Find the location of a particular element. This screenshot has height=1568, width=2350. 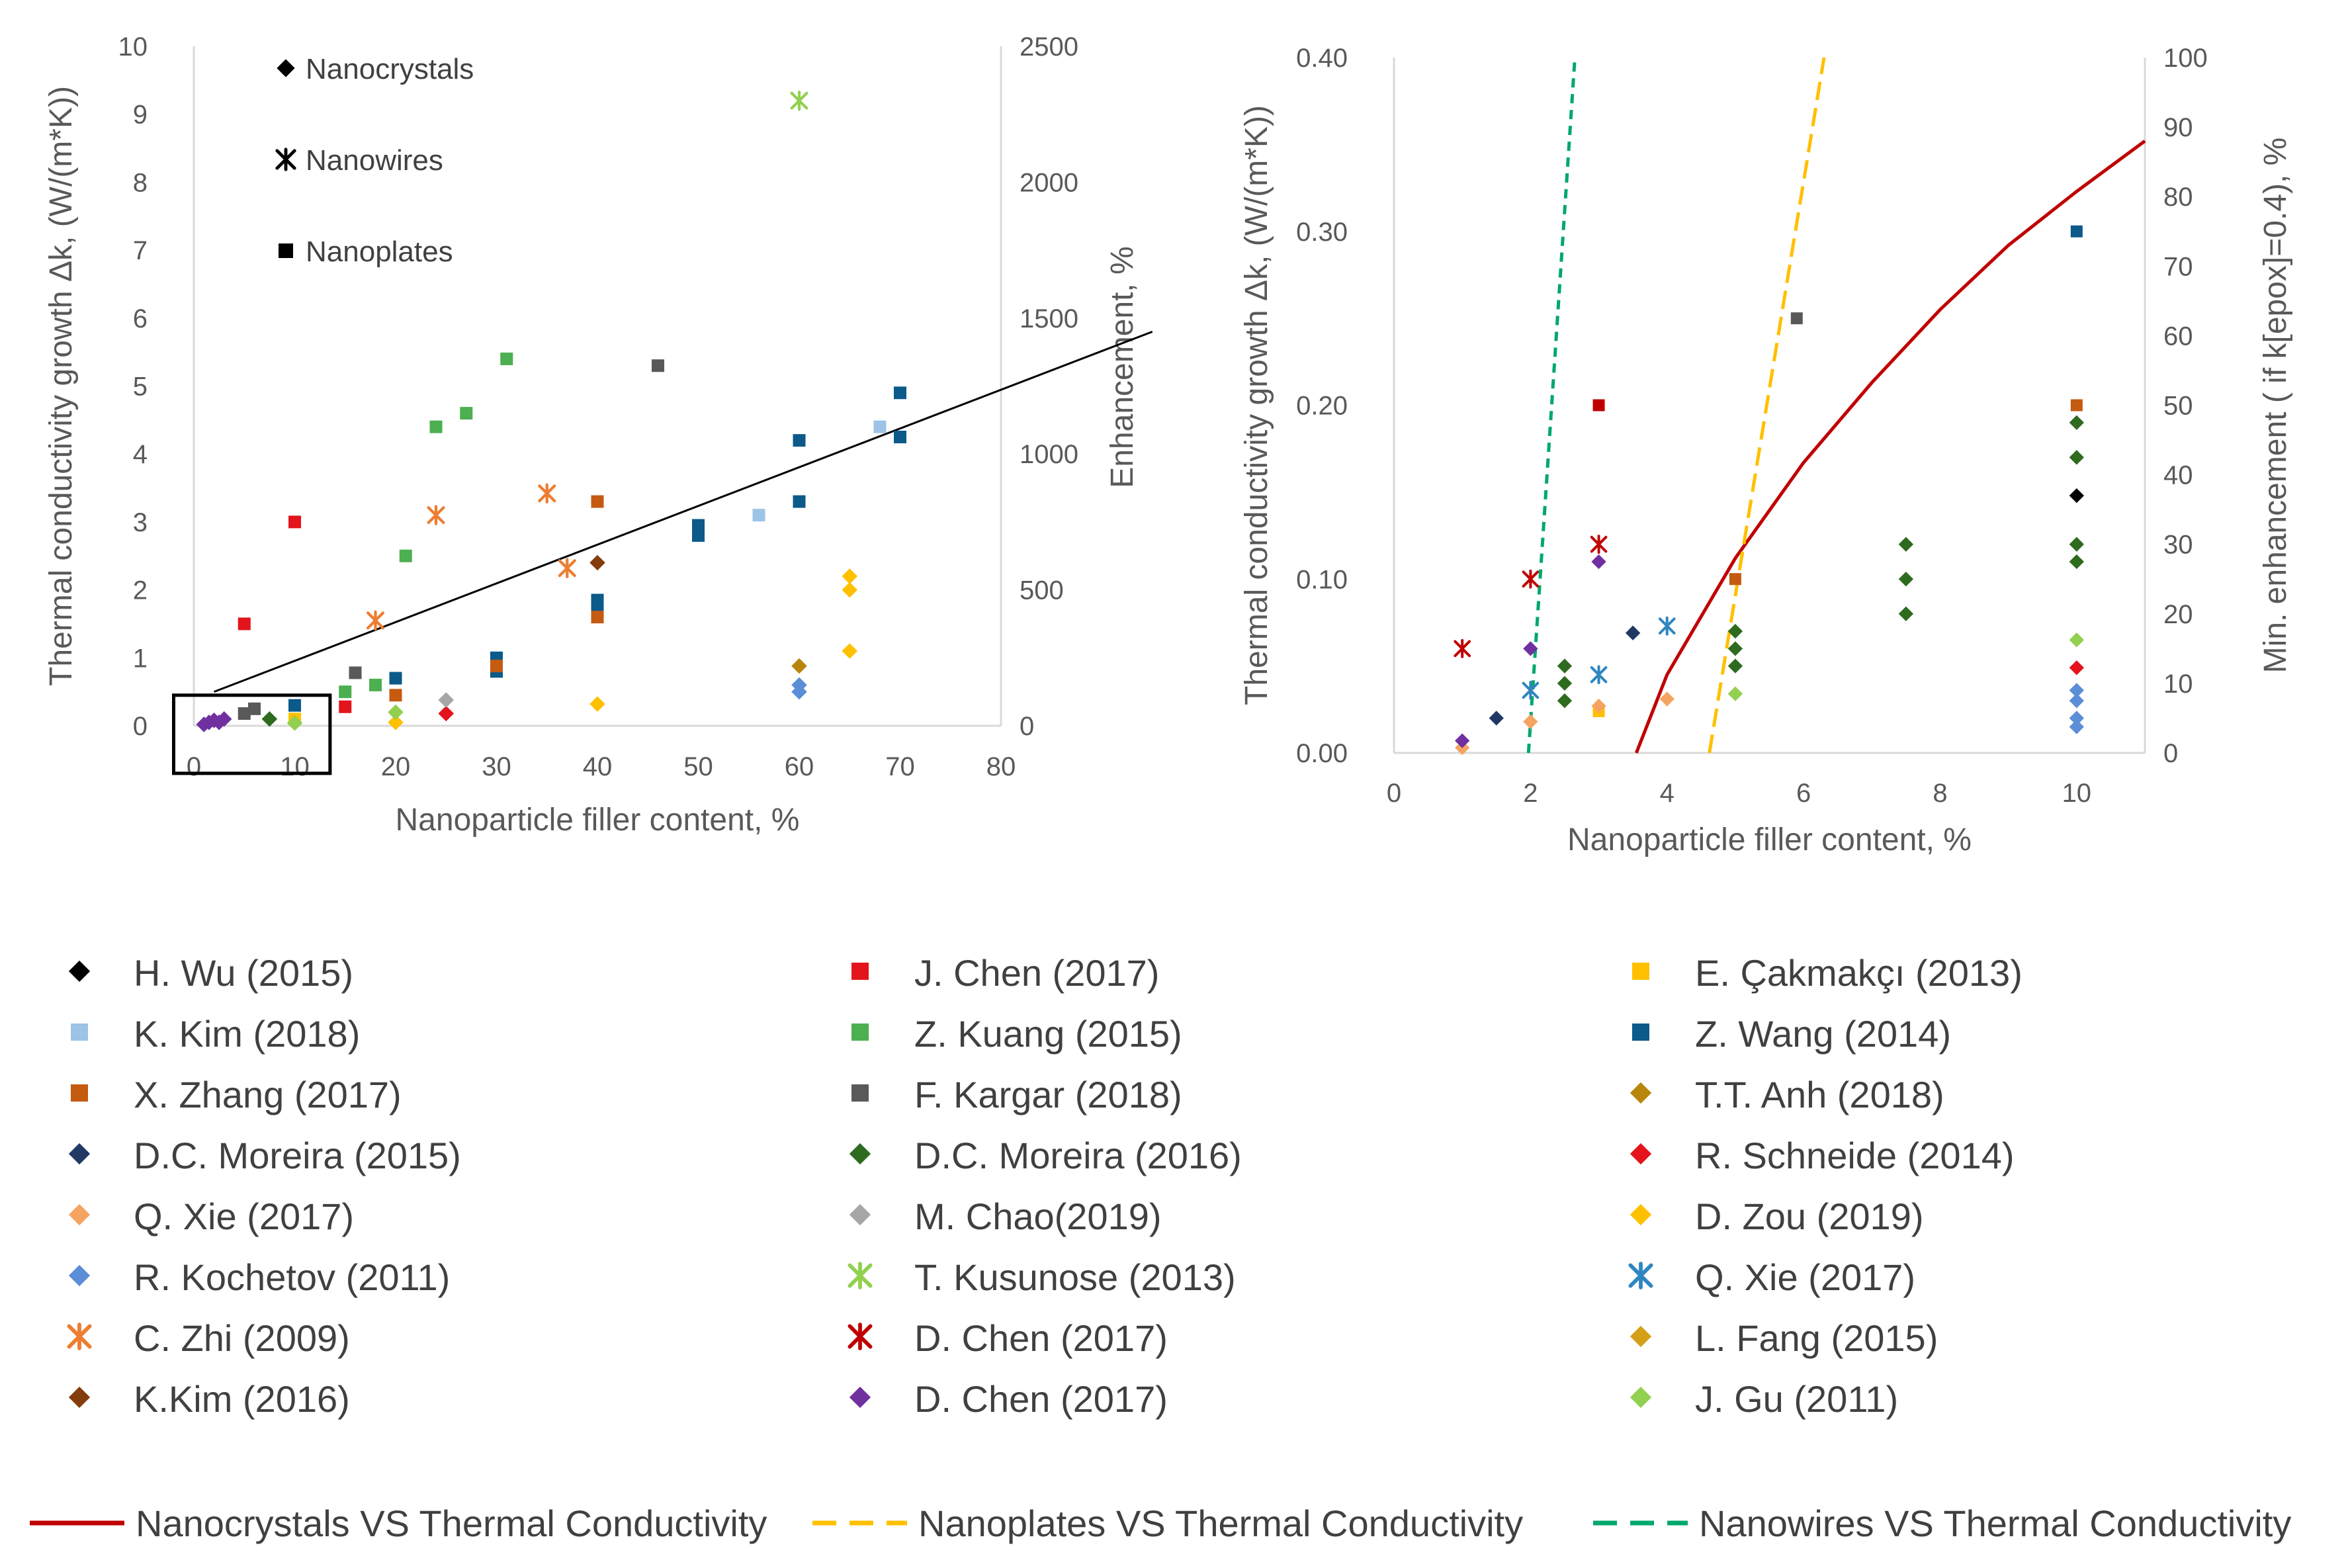

legend-line-label: Nanowires VS Thermal Conductivity is located at coordinates (1995, 1524).